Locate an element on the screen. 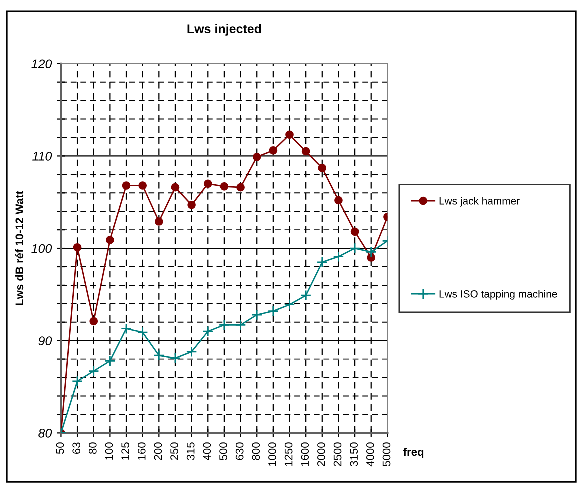  y-tick-label: 90 is located at coordinates (45, 341).